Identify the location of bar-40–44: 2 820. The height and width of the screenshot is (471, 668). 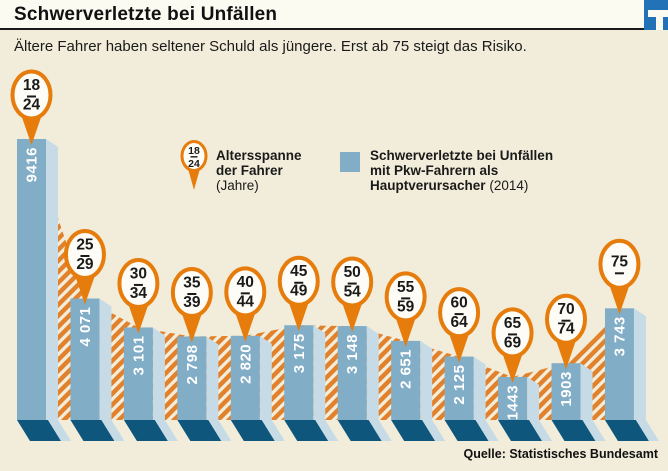
(257, 388).